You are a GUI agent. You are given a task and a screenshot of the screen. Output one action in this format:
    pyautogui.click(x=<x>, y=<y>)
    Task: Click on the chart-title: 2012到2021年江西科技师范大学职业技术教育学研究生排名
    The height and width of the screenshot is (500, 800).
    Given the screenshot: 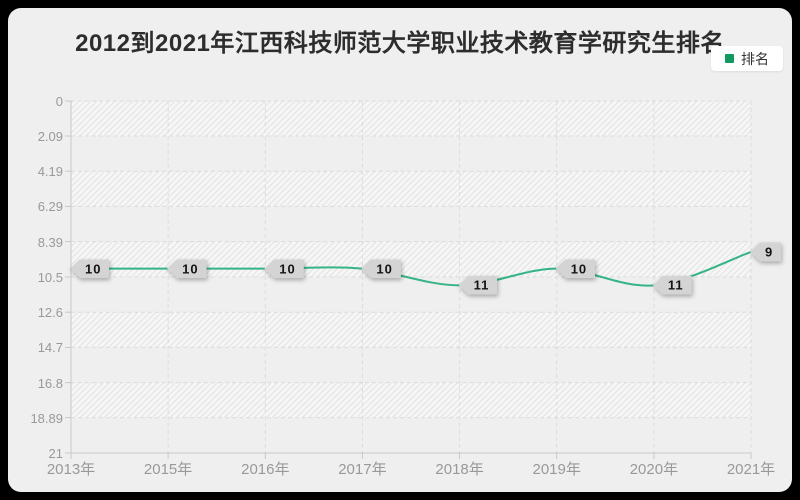 What is the action you would take?
    pyautogui.click(x=400, y=43)
    